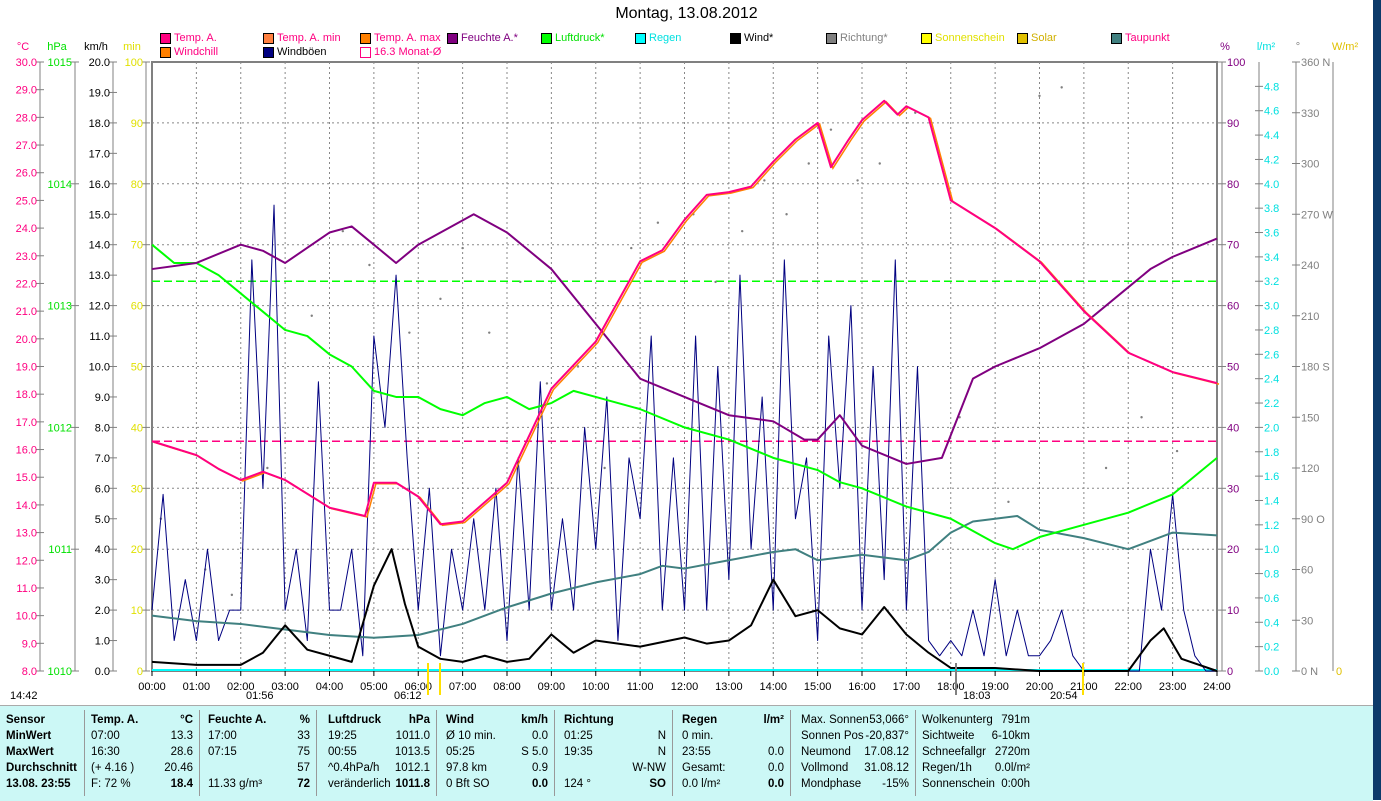 This screenshot has width=1381, height=801. Describe the element at coordinates (105, 752) in the screenshot. I see `cell-label: 16:30` at that location.